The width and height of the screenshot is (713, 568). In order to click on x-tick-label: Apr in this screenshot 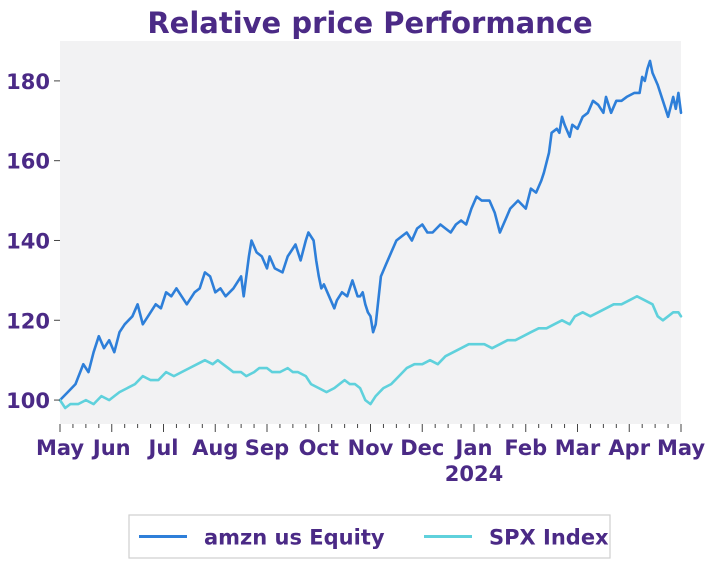, I will do `click(629, 448)`.